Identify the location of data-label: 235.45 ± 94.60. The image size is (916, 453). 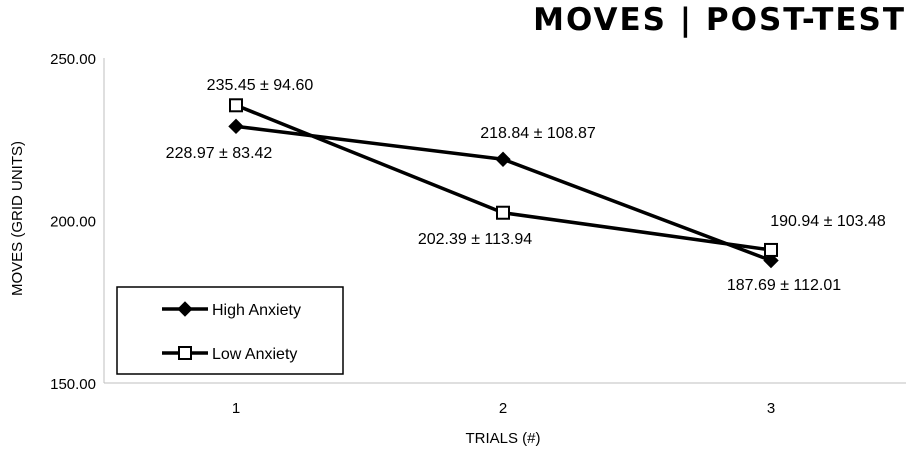
(260, 85).